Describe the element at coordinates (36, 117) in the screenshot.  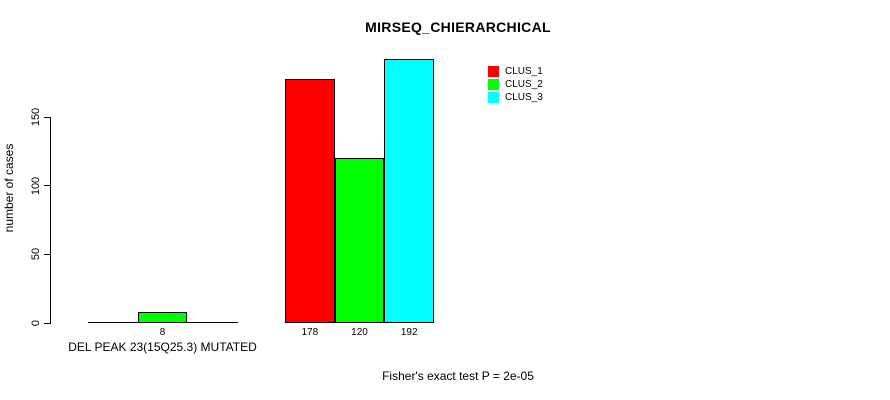
I see `y-tick-label: 150` at that location.